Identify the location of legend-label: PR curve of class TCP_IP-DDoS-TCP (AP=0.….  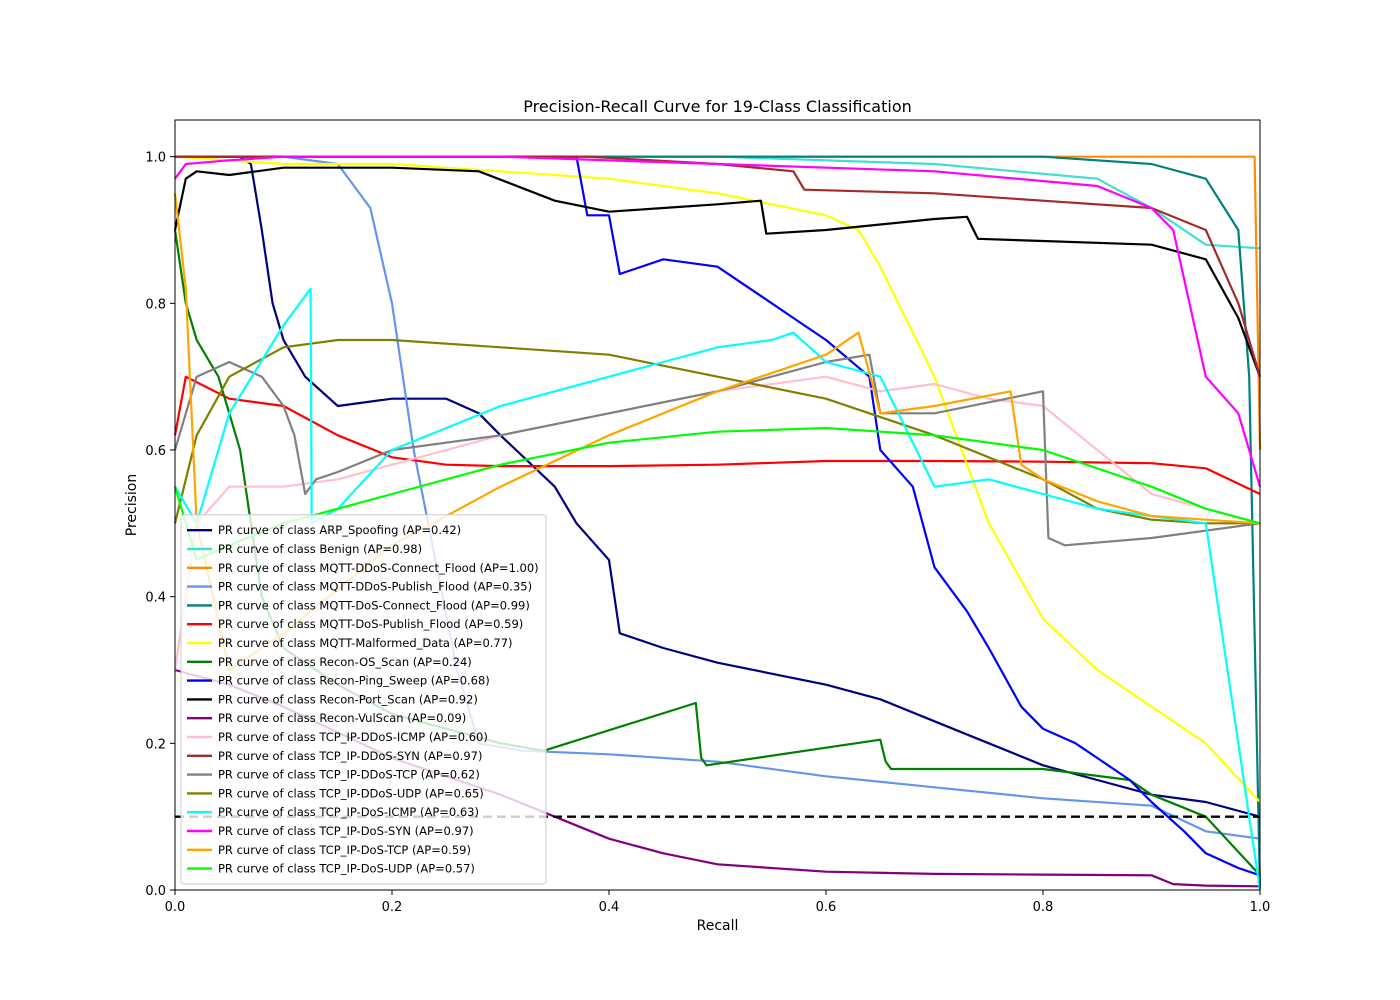
(349, 775).